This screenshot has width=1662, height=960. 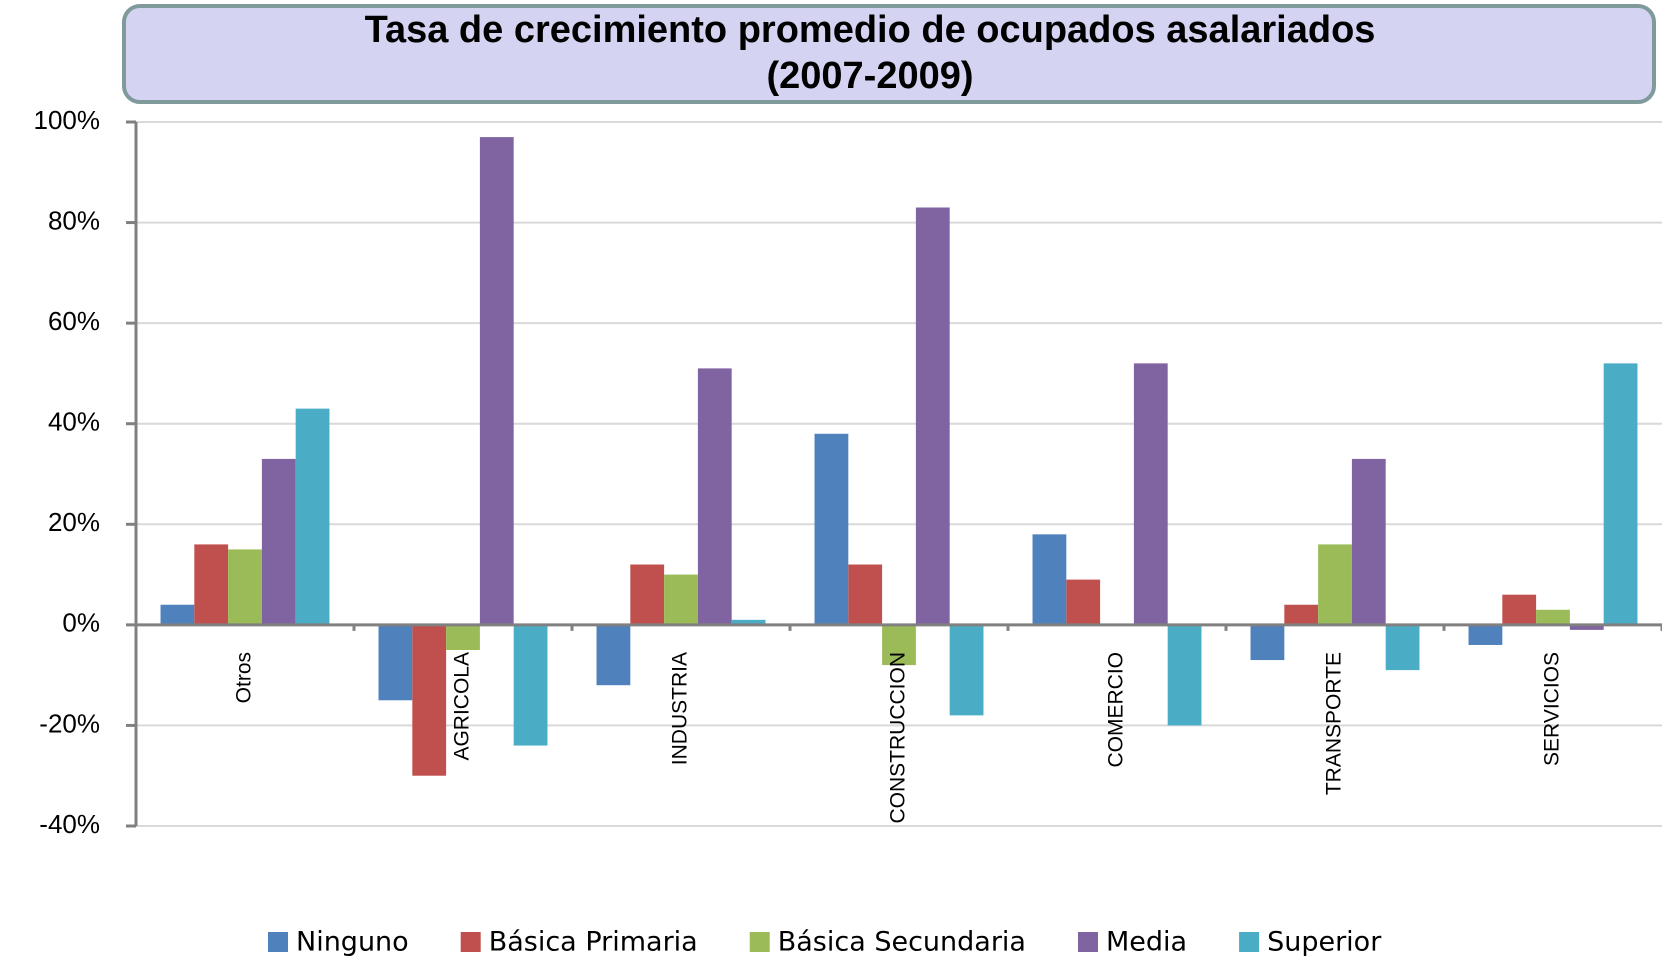 I want to click on legend-label: Básica Secundaria, so click(x=902, y=942).